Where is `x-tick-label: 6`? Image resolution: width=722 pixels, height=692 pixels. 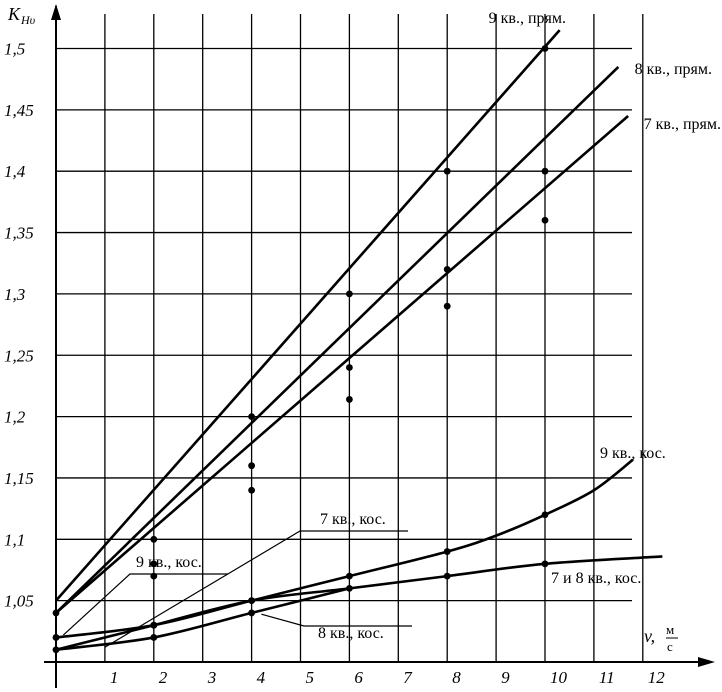
x-tick-label: 6 is located at coordinates (358, 677).